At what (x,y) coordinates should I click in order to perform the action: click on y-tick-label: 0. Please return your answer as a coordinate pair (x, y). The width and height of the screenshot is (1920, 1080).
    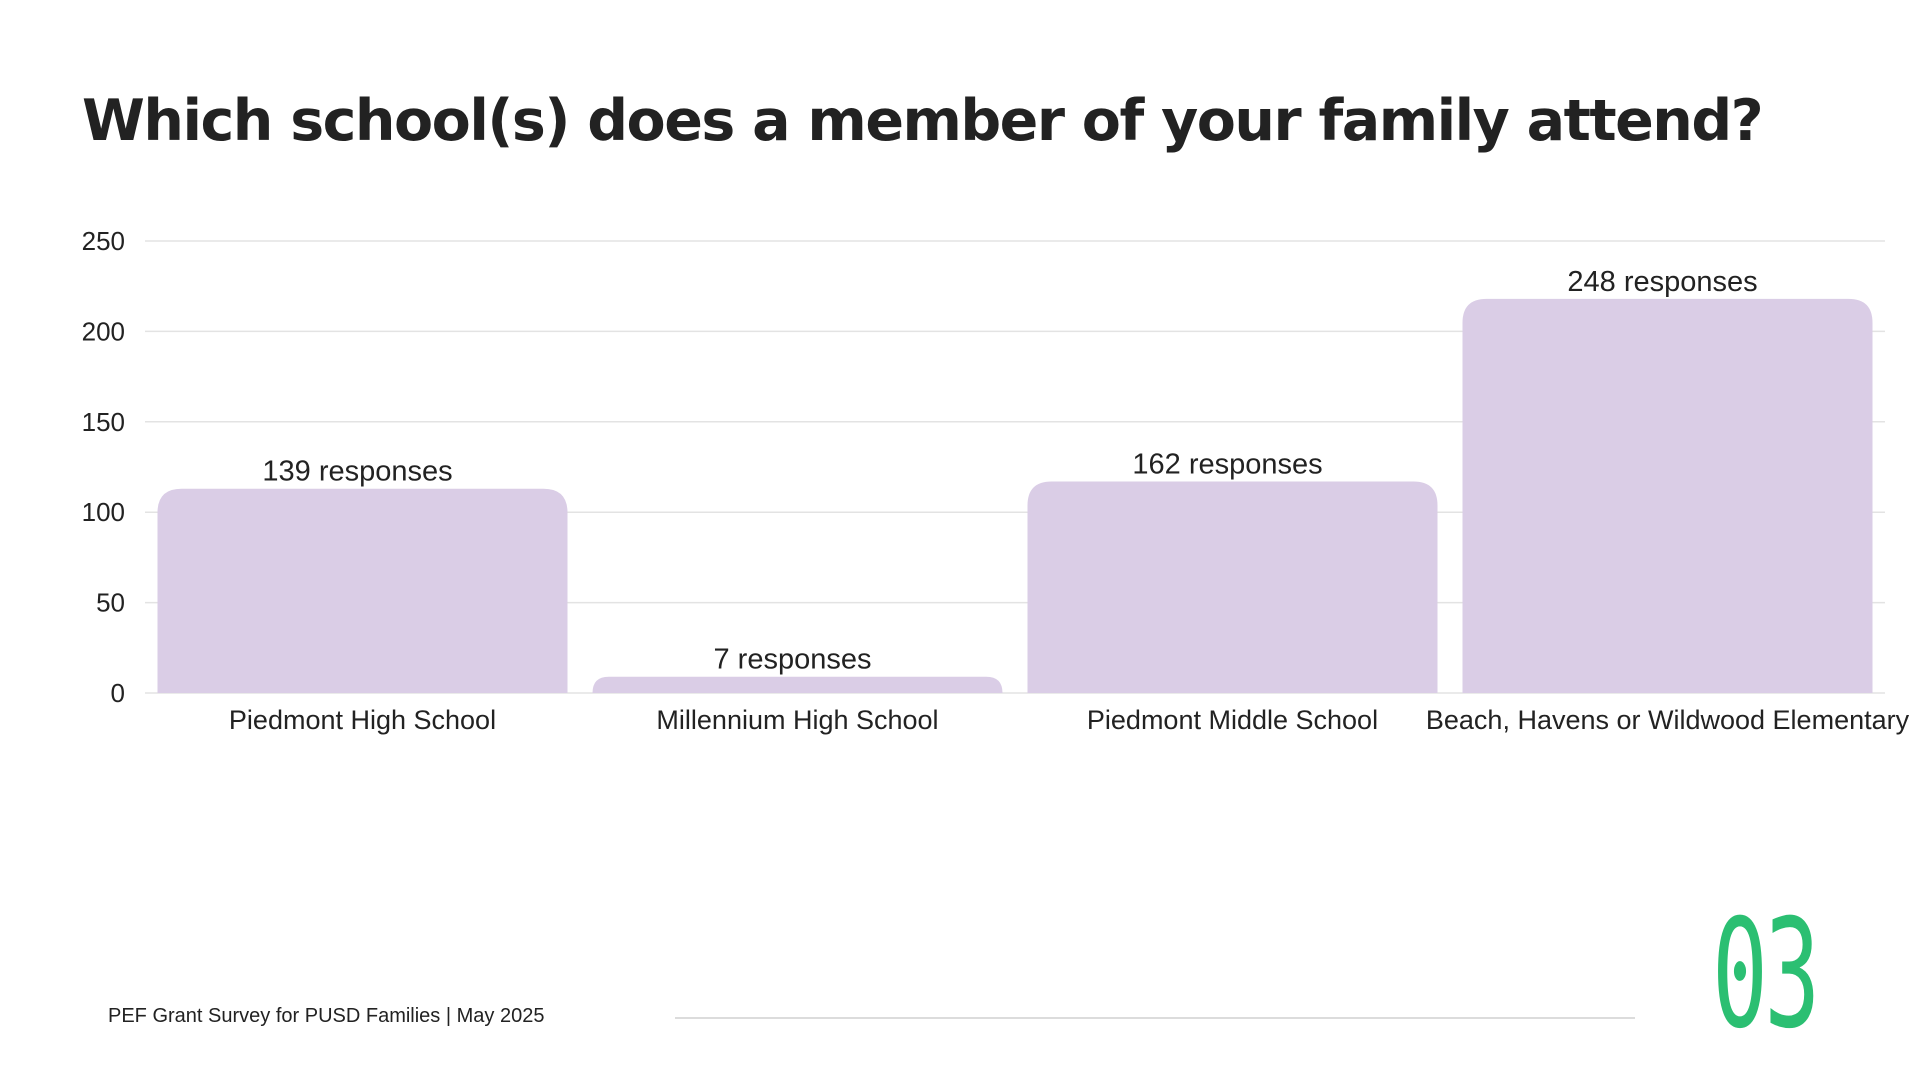
    Looking at the image, I should click on (118, 693).